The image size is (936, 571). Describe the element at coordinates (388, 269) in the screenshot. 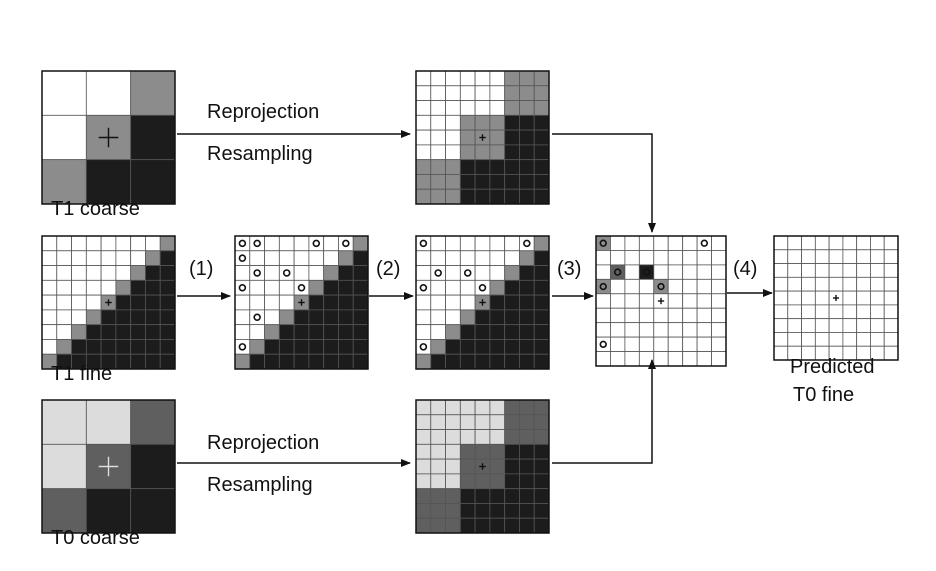

I see `label-step2: (2)` at that location.